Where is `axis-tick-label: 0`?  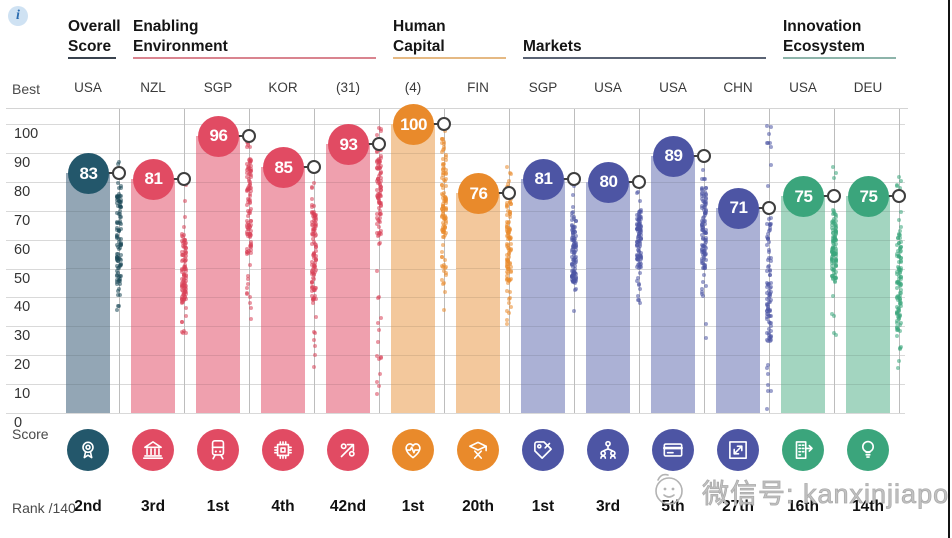
axis-tick-label: 0 is located at coordinates (18, 423).